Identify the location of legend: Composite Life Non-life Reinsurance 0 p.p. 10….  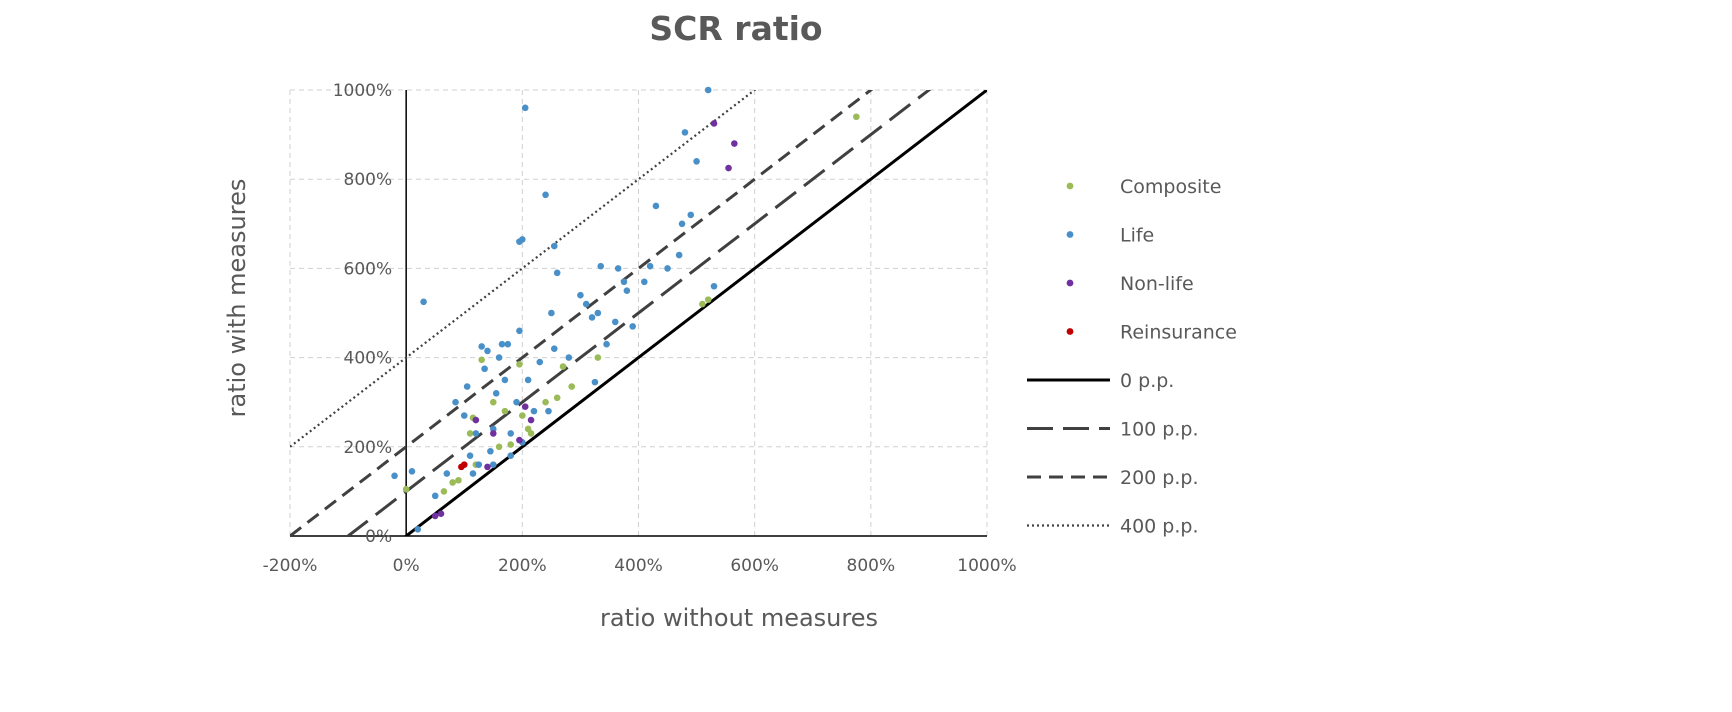
(1132, 357).